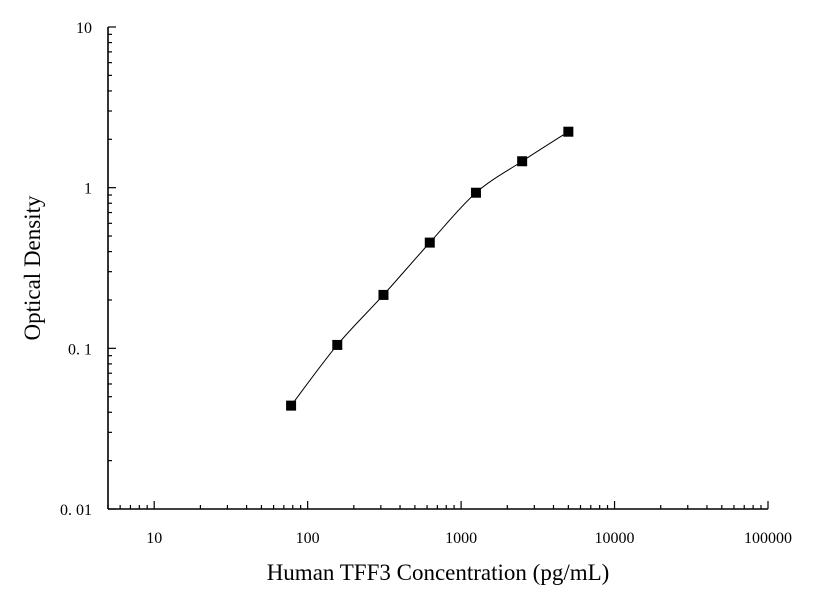 The width and height of the screenshot is (817, 597). Describe the element at coordinates (461, 538) in the screenshot. I see `x-tick-label: 1000` at that location.